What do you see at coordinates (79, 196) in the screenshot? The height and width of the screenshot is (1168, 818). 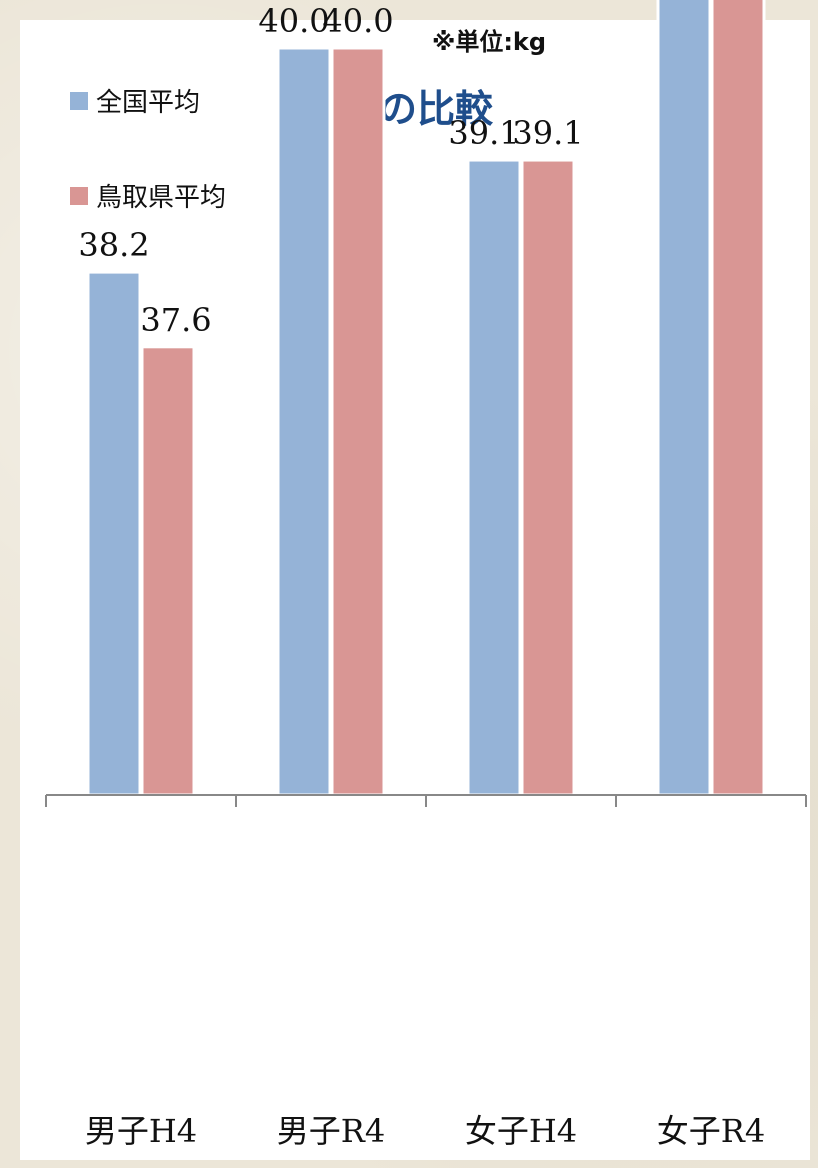 I see `legend-swatch-tottori` at bounding box center [79, 196].